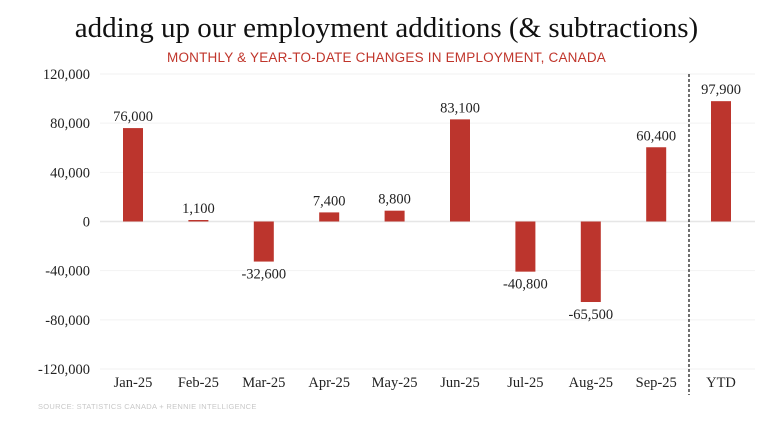 Image resolution: width=773 pixels, height=421 pixels. I want to click on x-tick-label: Sep-25, so click(656, 383).